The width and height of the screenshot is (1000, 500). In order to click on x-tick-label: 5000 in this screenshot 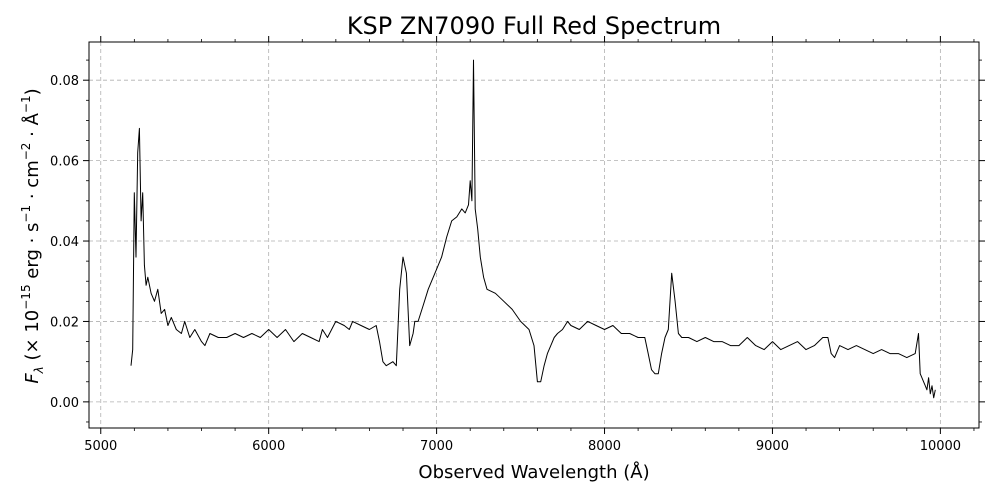, I will do `click(100, 446)`.